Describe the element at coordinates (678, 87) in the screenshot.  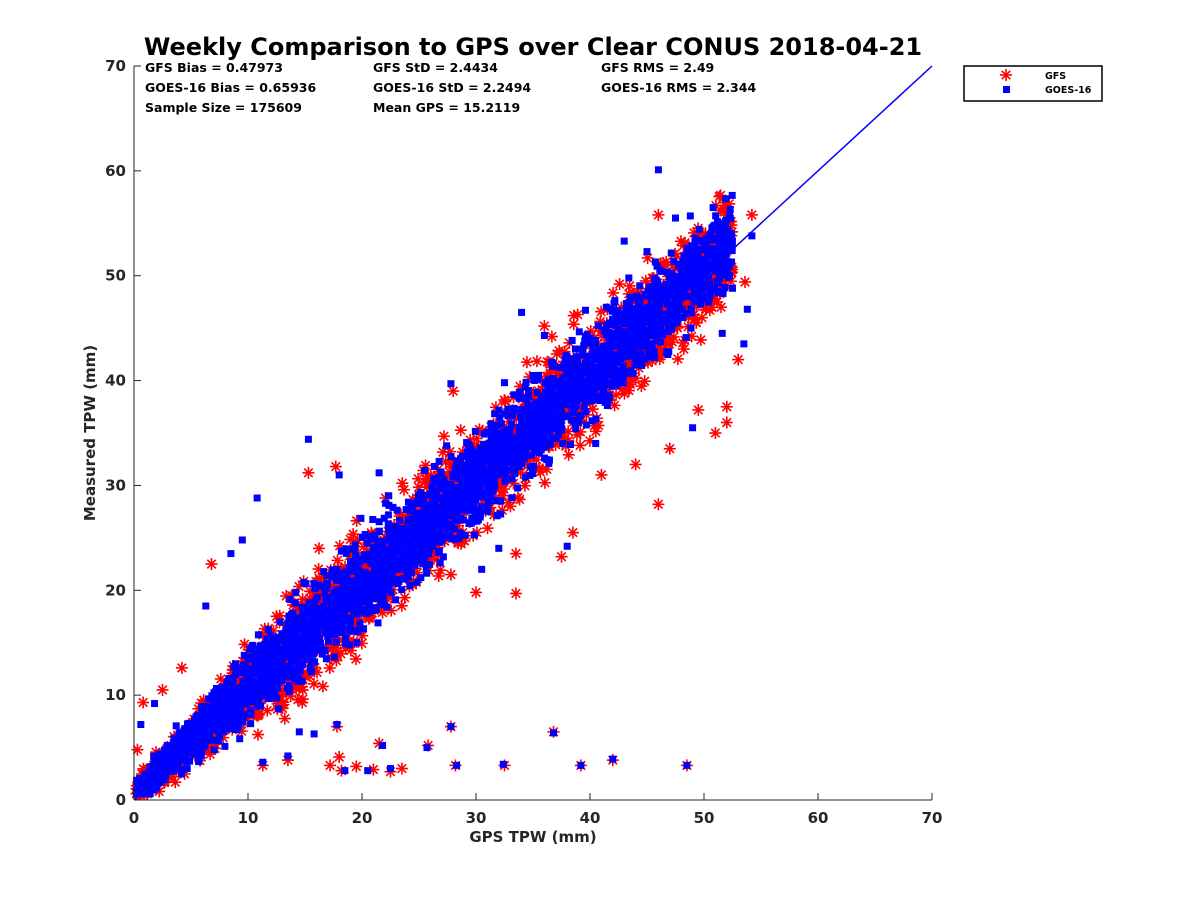
I see `stat-goes16-rms: GOES-16 RMS = 2.344` at that location.